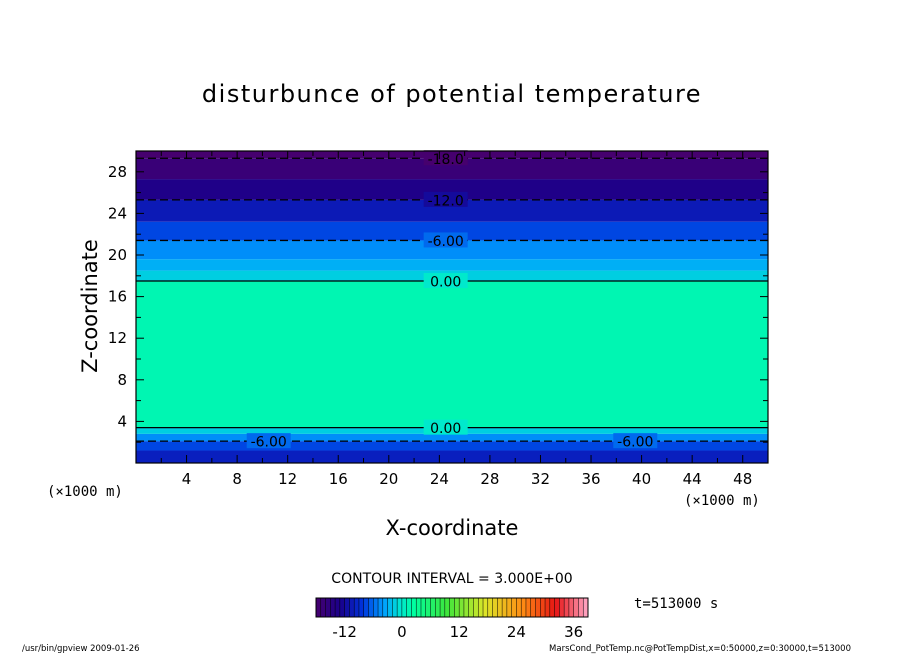 The image size is (904, 654). Describe the element at coordinates (117, 213) in the screenshot. I see `y-tick-label: 24` at that location.